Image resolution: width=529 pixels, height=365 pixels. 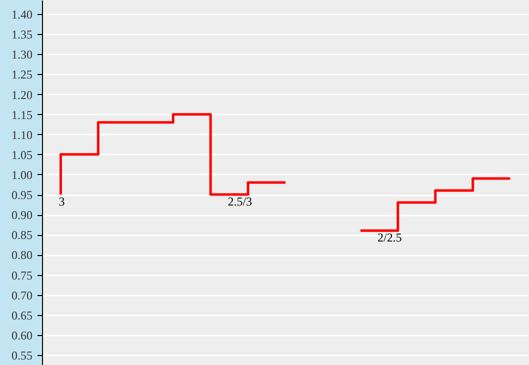 I want to click on y-tick-label: 1.40, so click(x=22, y=15).